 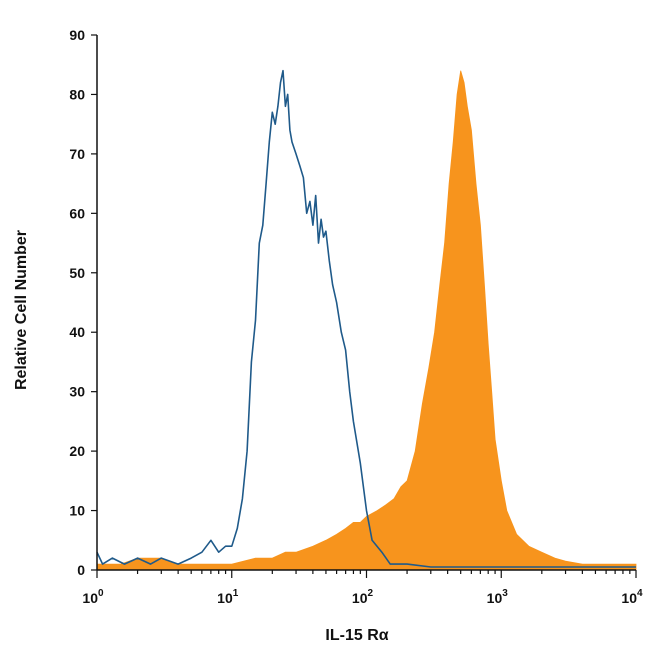 I want to click on x-tick-label: 10⁰, so click(x=93, y=597).